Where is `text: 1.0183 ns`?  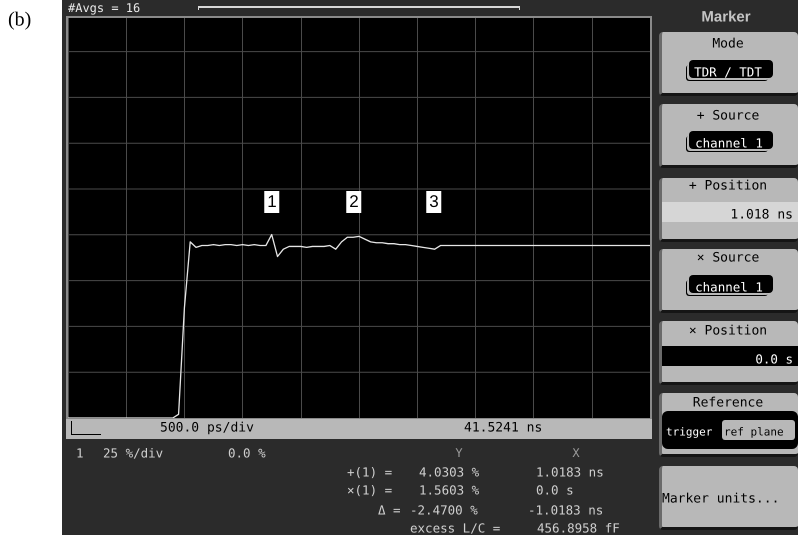
text: 1.0183 ns is located at coordinates (570, 472).